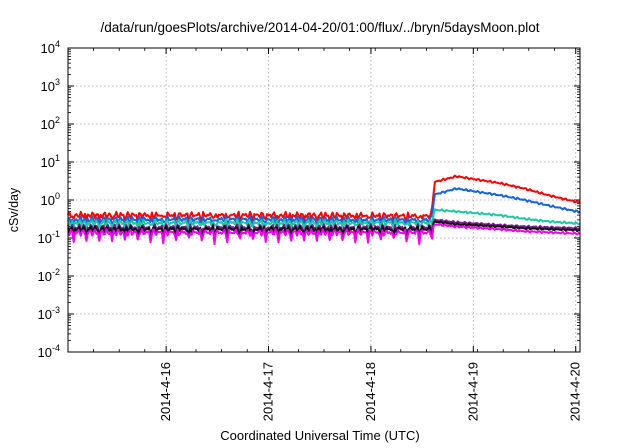 Image resolution: width=640 pixels, height=448 pixels. What do you see at coordinates (49, 275) in the screenshot?
I see `y-tick-label: 10⁻²` at bounding box center [49, 275].